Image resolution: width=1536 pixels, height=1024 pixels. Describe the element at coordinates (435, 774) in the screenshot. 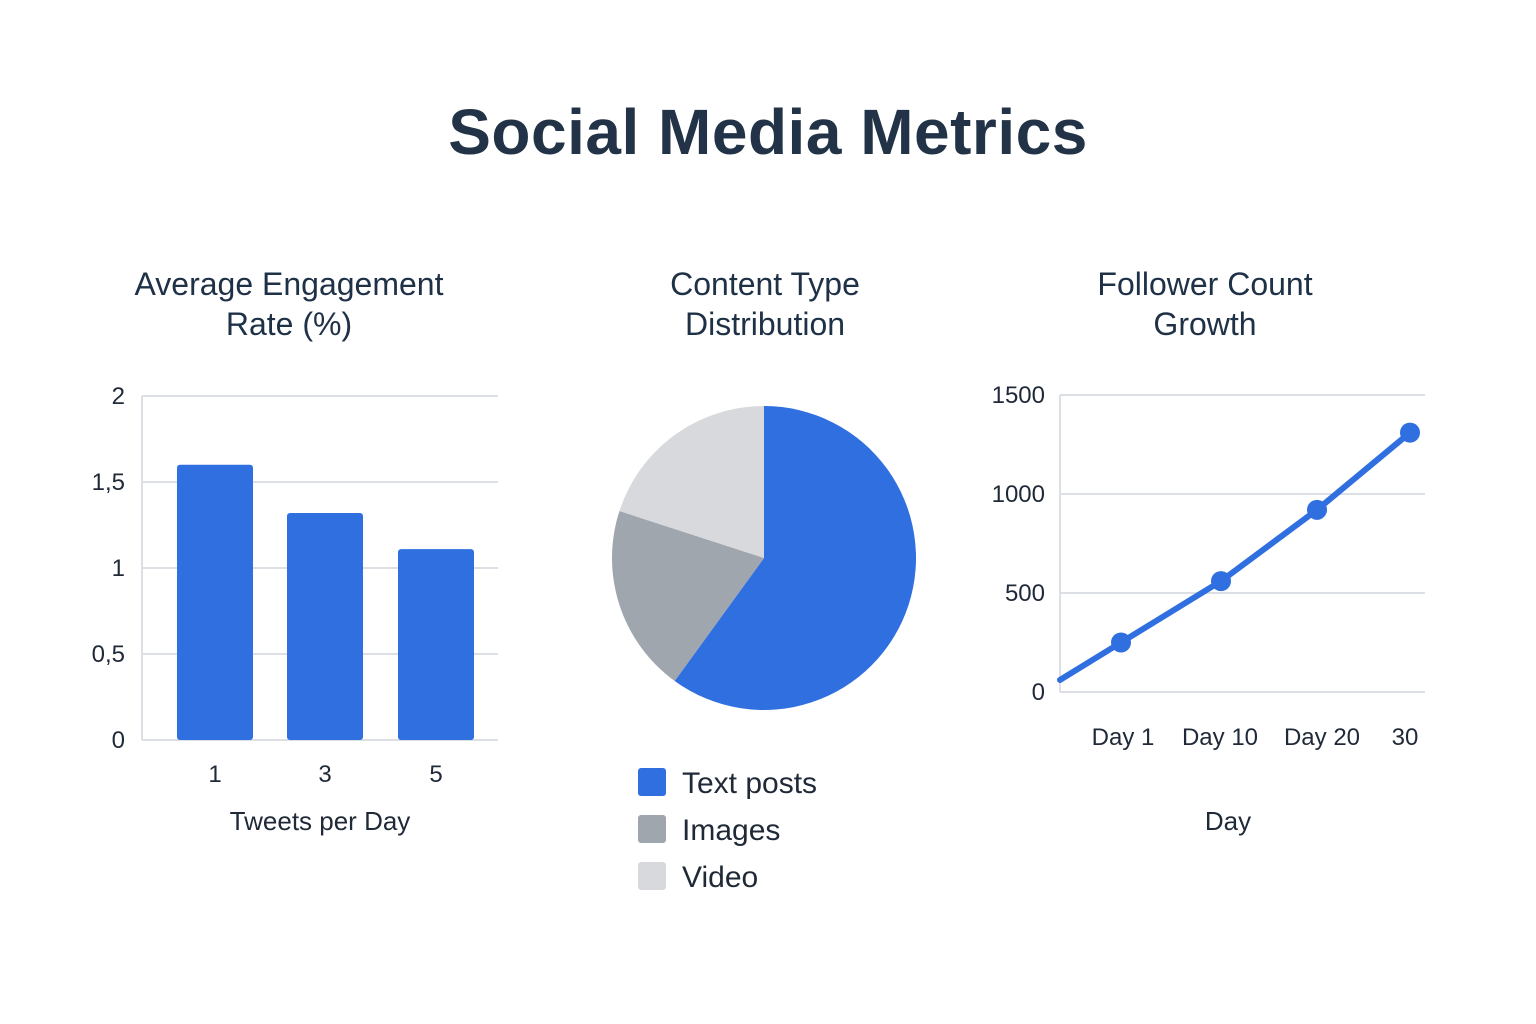

I see `bar-x-tick-label: 5` at that location.